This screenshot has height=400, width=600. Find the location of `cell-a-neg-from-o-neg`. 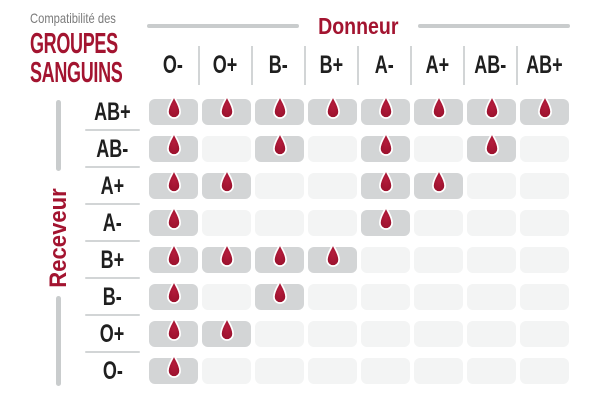

cell-a-neg-from-o-neg is located at coordinates (173, 226).